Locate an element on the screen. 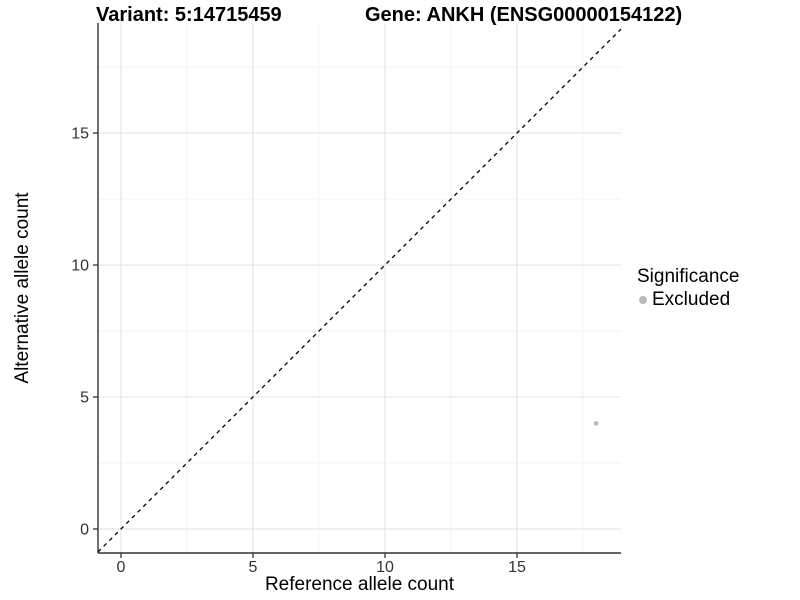  y-tick-label: 10 is located at coordinates (80, 266).